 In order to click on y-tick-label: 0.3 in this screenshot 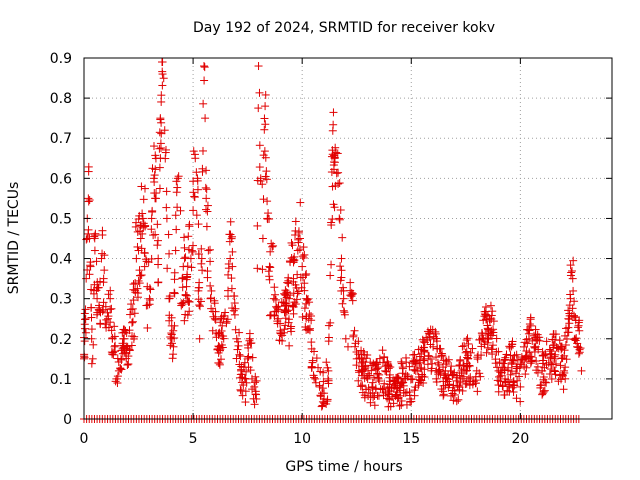, I will do `click(61, 300)`.